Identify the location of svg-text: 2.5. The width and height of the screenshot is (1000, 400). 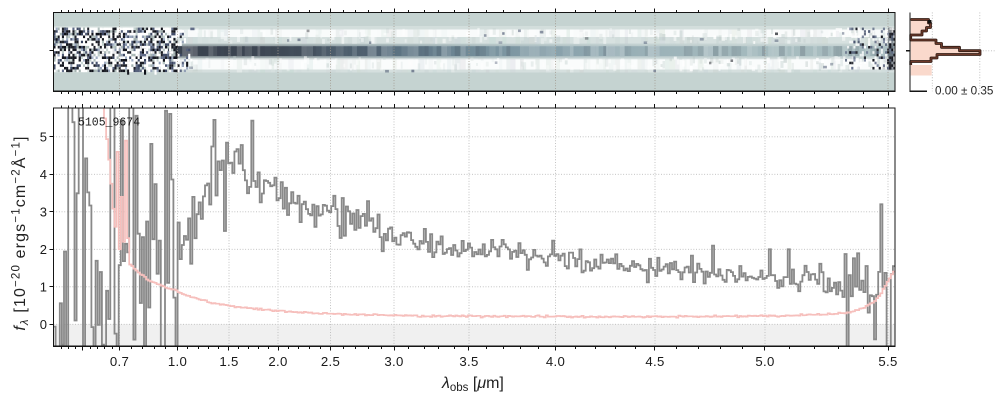
(330, 361).